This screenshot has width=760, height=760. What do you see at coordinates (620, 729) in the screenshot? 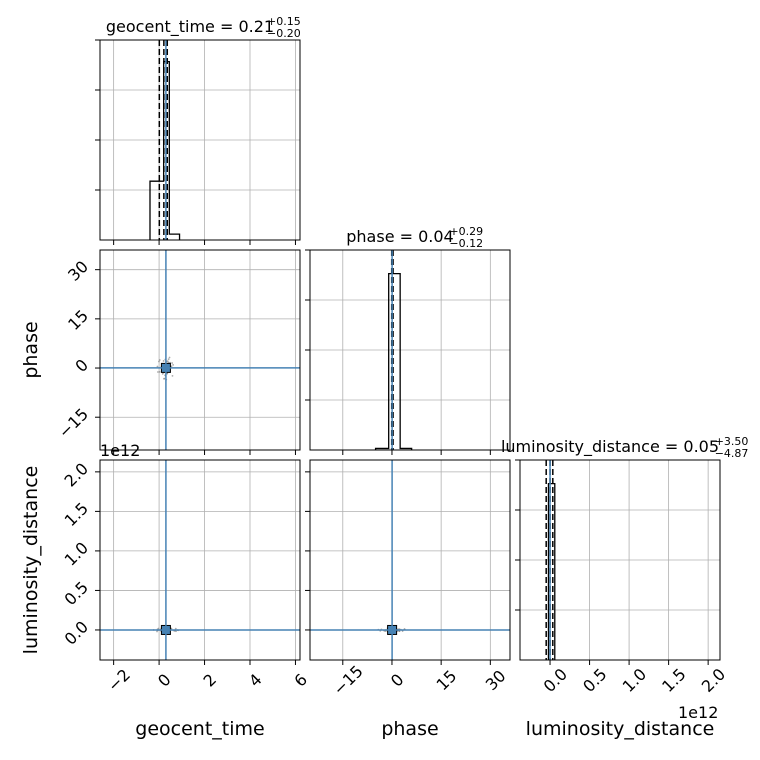
I see `x-axis-label-luminosity_distance: luminosity_distance` at bounding box center [620, 729].